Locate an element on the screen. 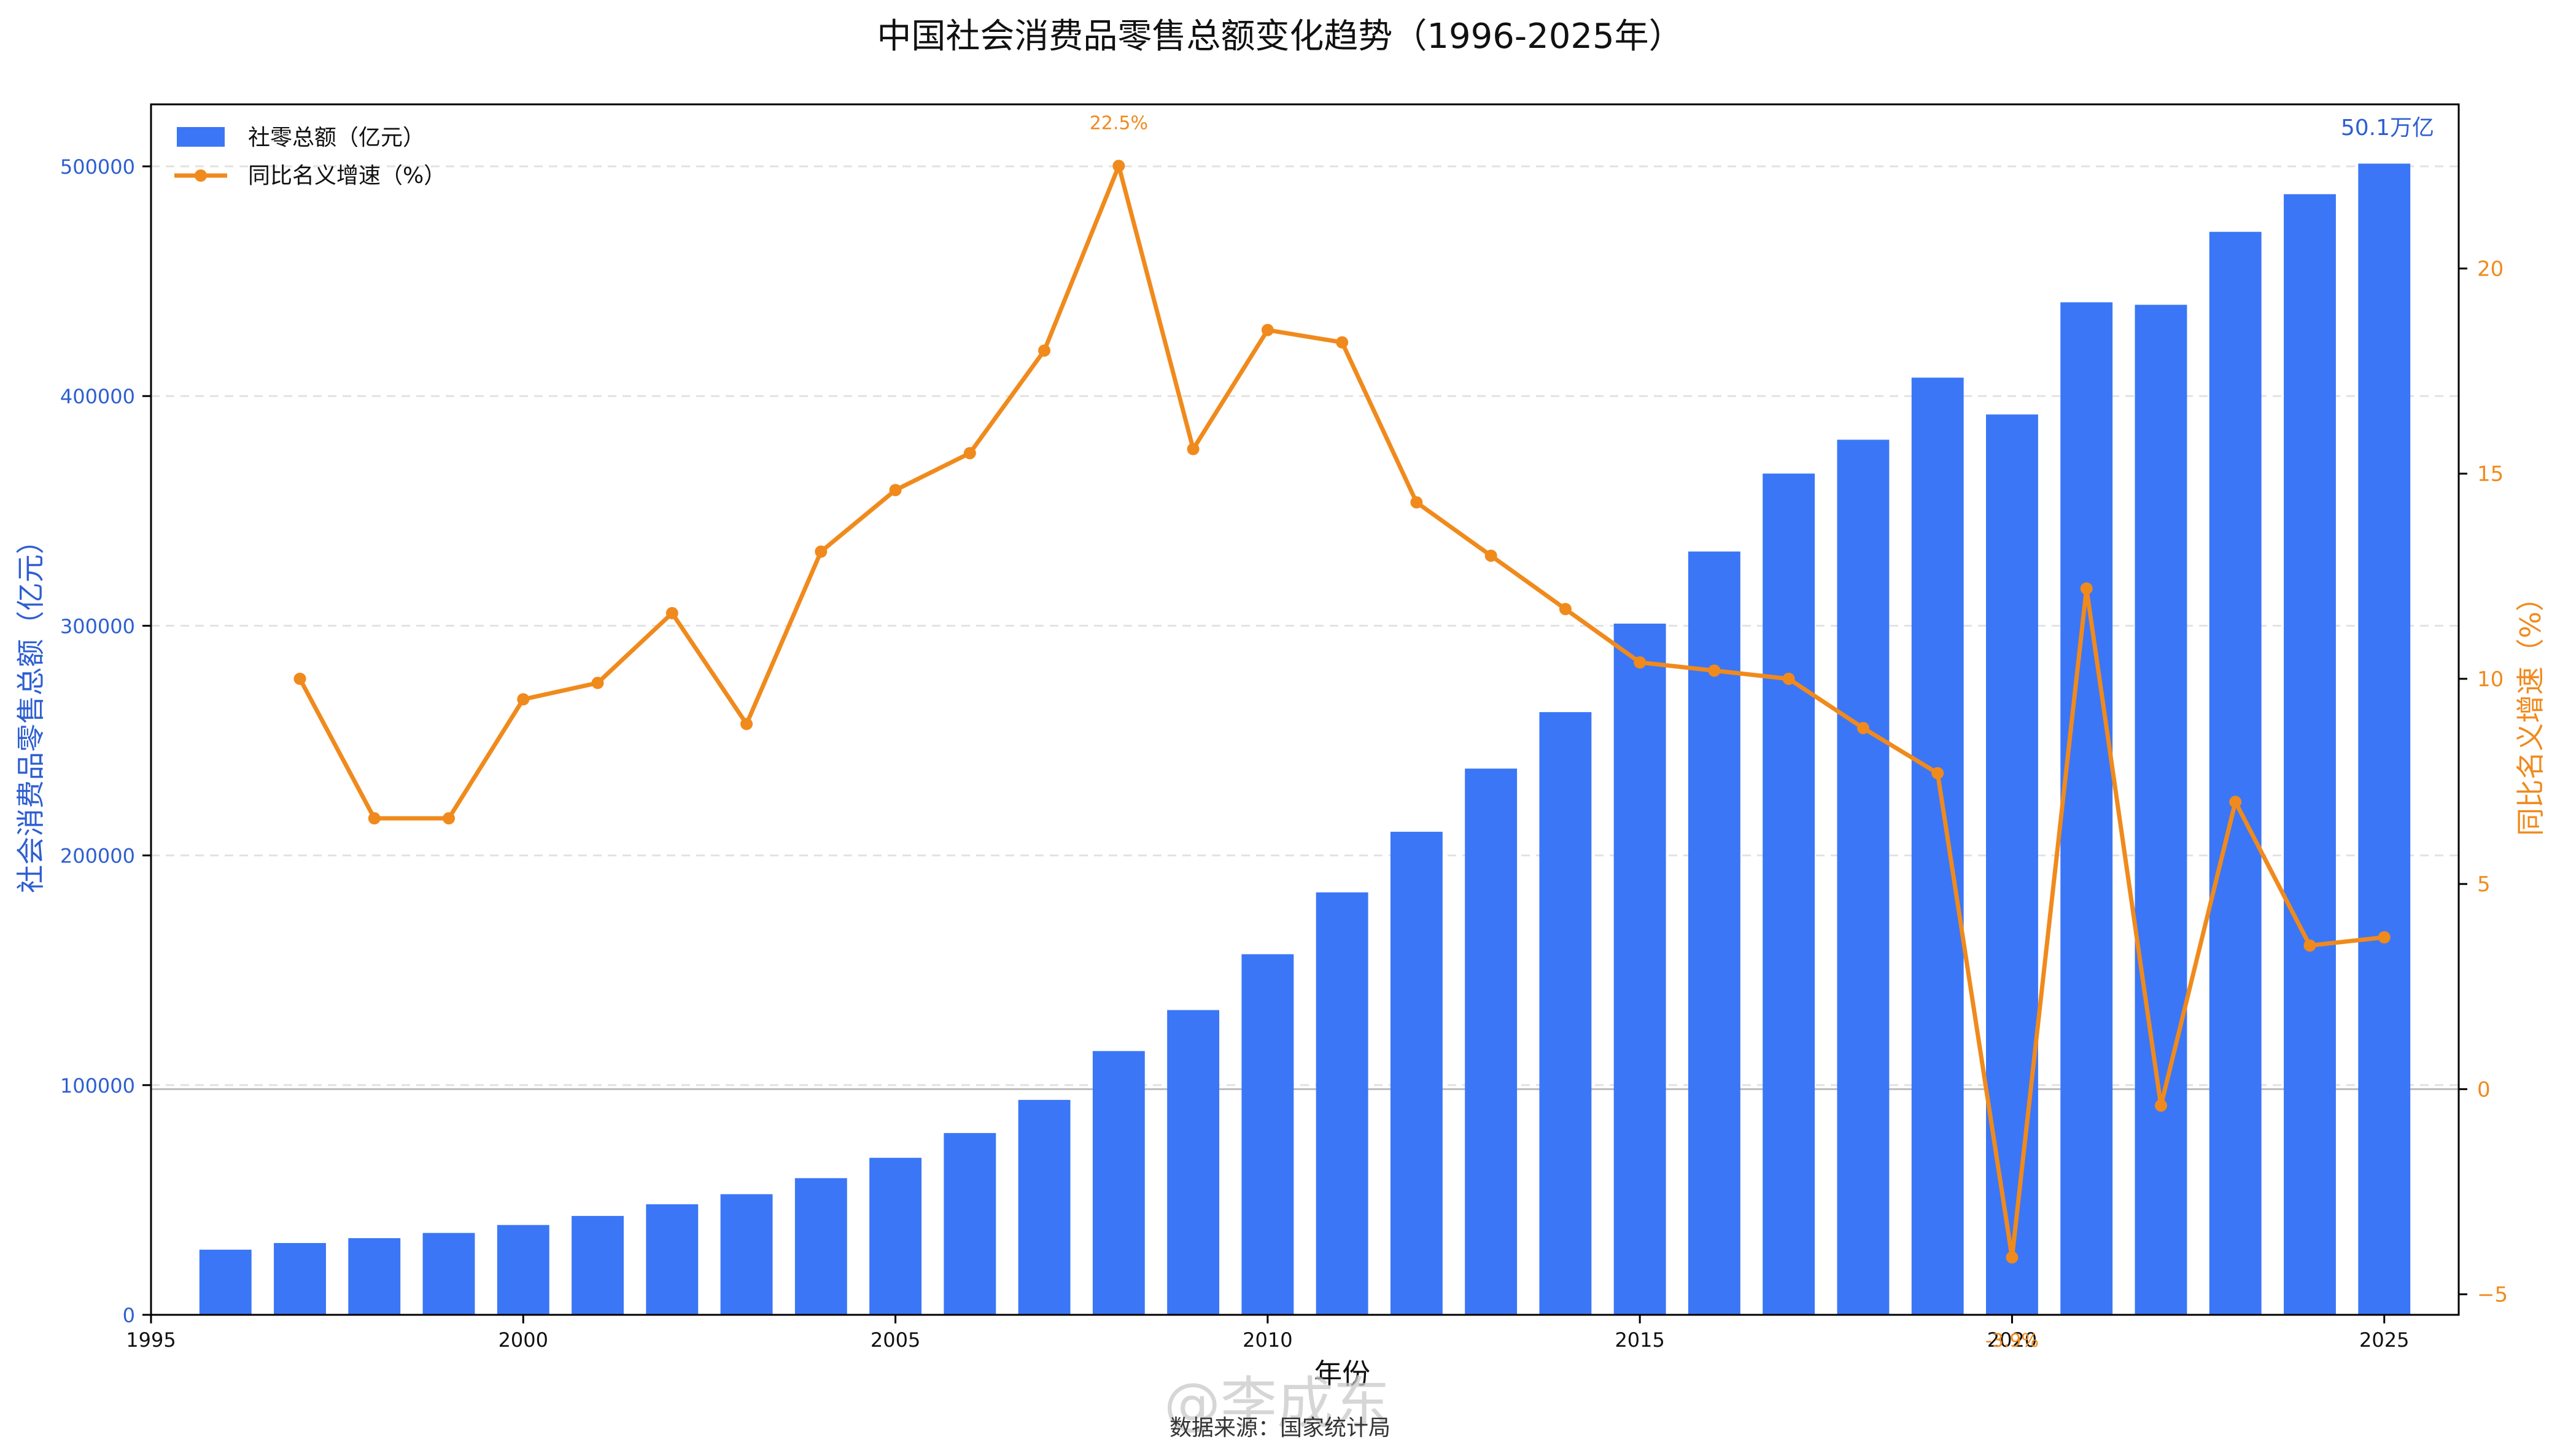 The height and width of the screenshot is (1456, 2560). growth-point-2007 is located at coordinates (1044, 350).